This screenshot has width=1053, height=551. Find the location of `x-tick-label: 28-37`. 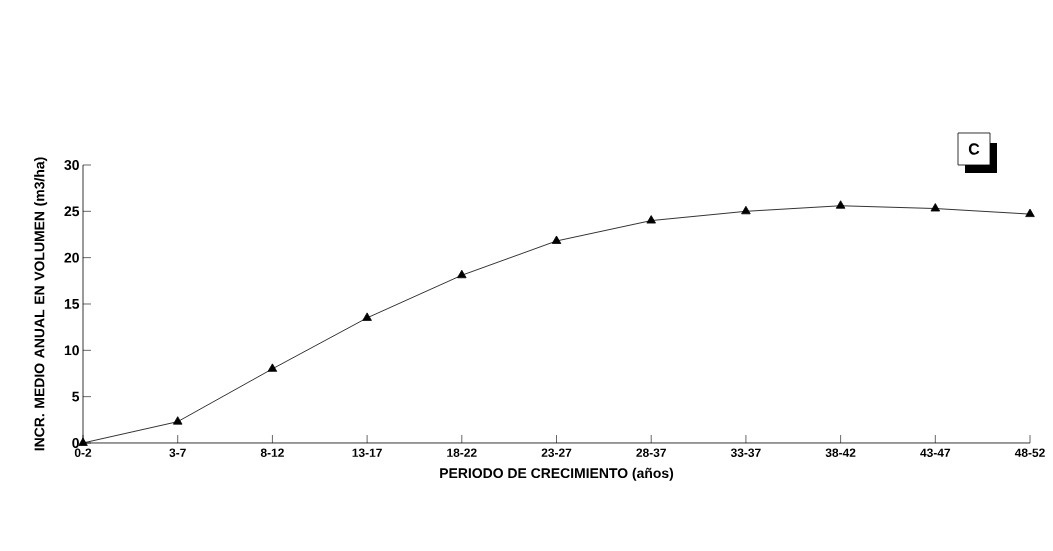

x-tick-label: 28-37 is located at coordinates (651, 452).